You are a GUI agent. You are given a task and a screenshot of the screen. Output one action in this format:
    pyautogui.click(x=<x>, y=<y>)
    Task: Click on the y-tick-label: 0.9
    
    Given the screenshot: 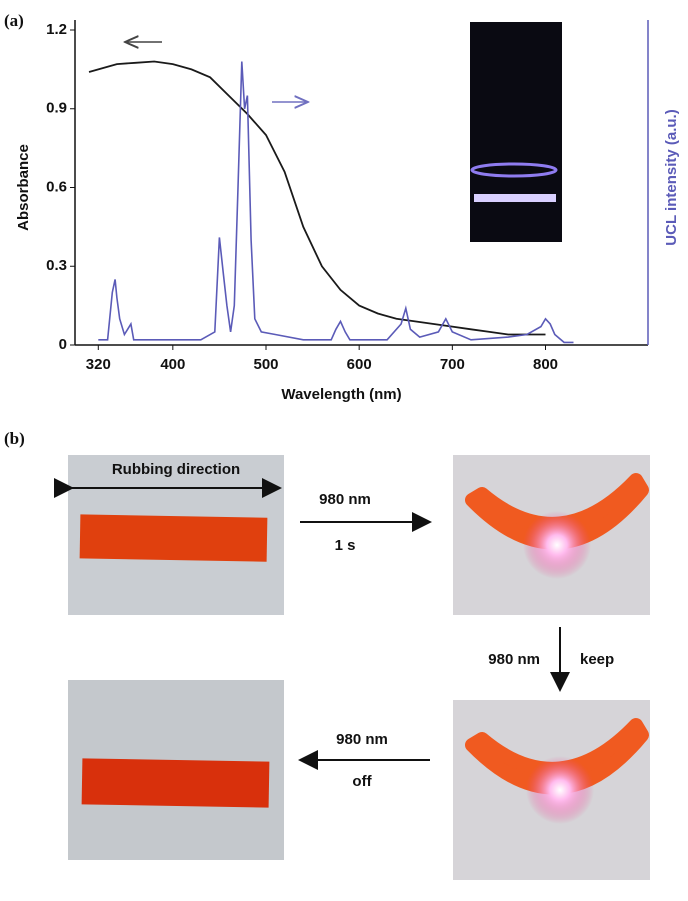 What is the action you would take?
    pyautogui.click(x=56, y=108)
    